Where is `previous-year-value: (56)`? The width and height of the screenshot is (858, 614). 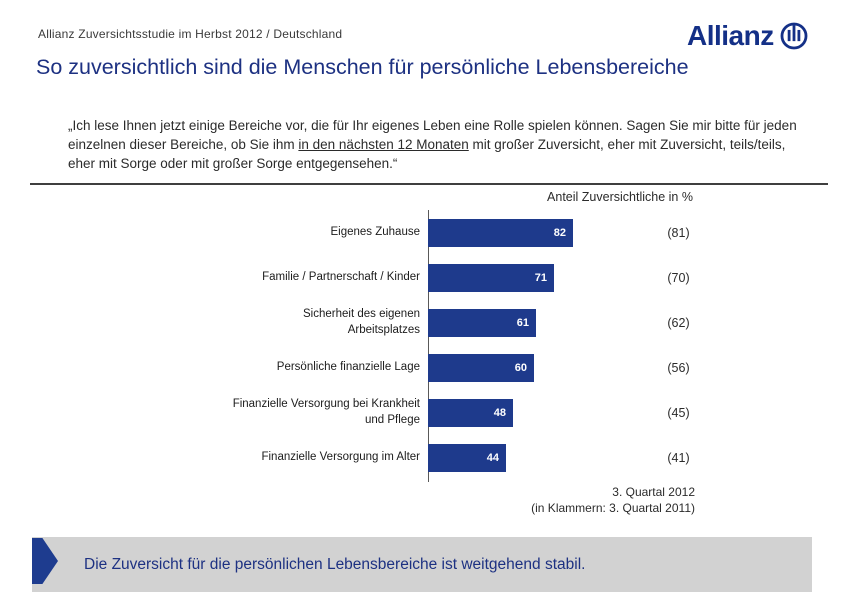
previous-year-value: (56) is located at coordinates (678, 367).